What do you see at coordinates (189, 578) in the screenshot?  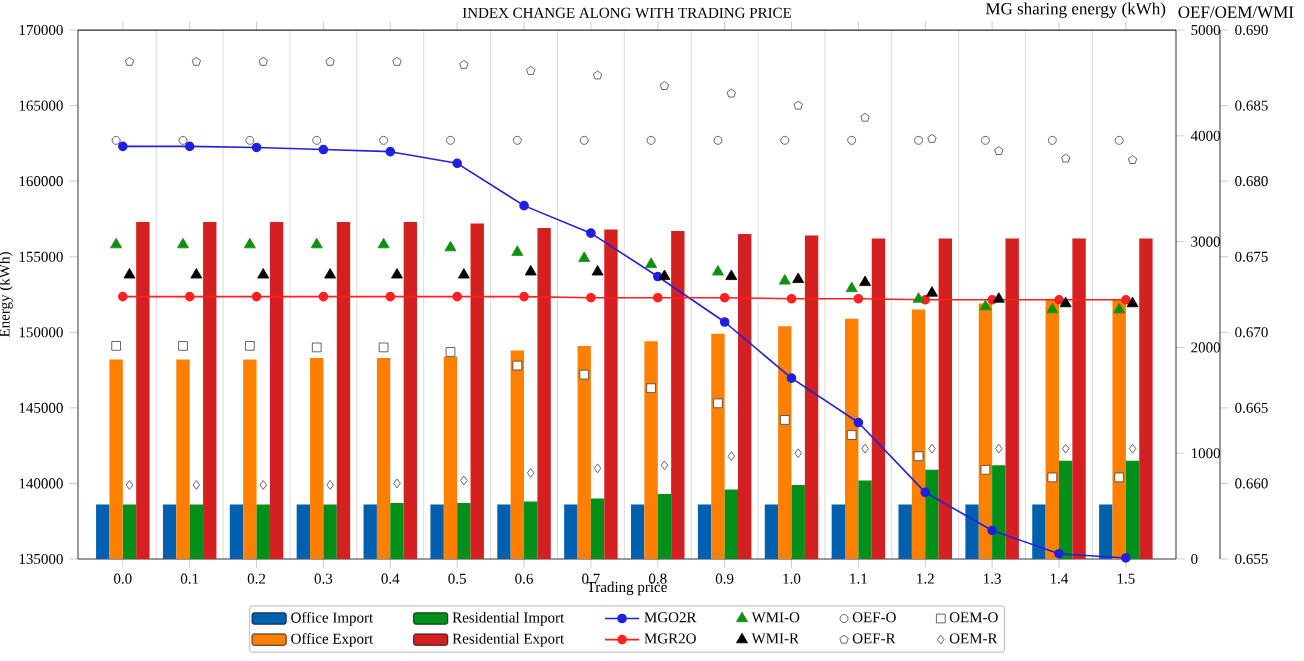 I see `x-tick-label: 0.1` at bounding box center [189, 578].